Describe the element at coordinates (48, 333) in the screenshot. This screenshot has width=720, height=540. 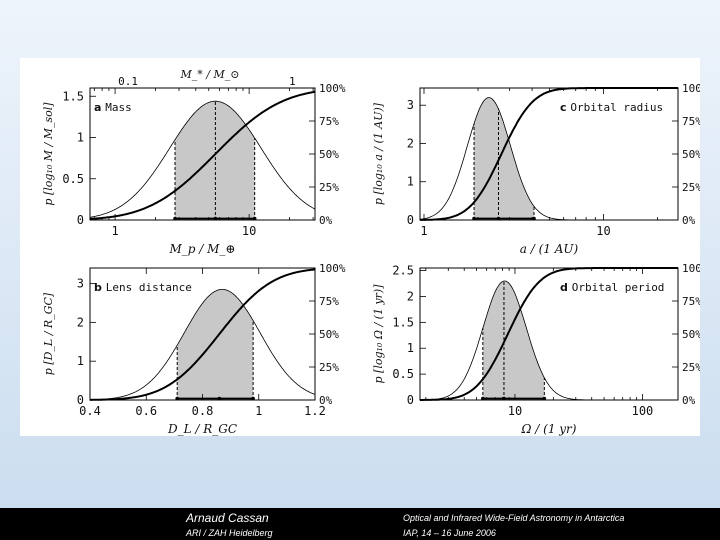
I see `y-axis-label: p [D_L / R_GC]` at that location.